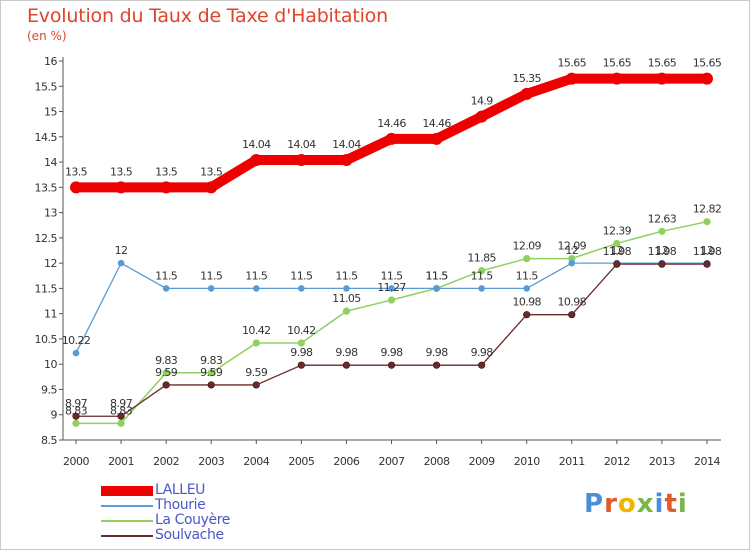 The image size is (750, 550). I want to click on x-tick-label: 2007, so click(392, 461).